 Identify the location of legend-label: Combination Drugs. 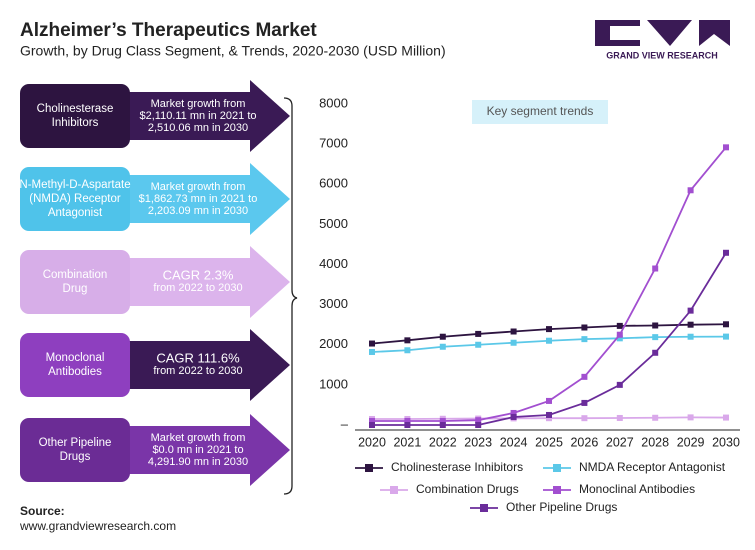
(467, 489).